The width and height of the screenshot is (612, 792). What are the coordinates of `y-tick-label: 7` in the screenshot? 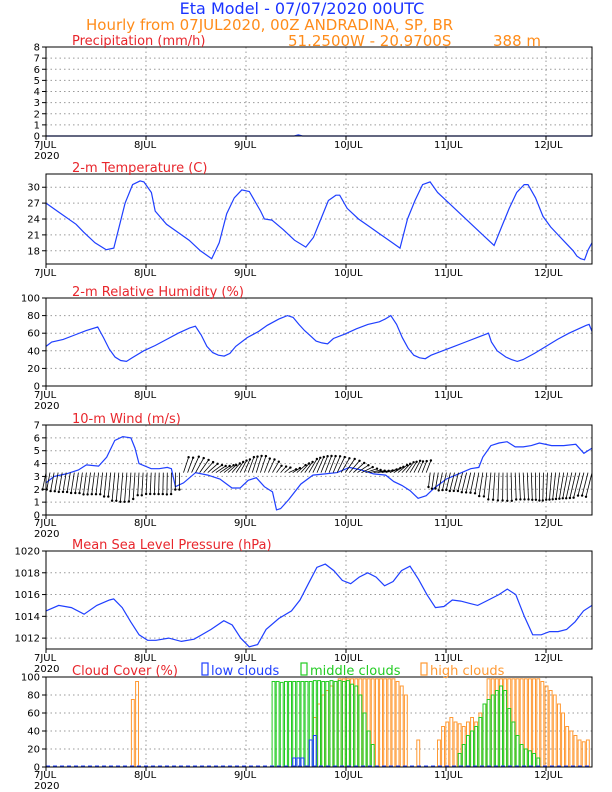 It's located at (37, 59).